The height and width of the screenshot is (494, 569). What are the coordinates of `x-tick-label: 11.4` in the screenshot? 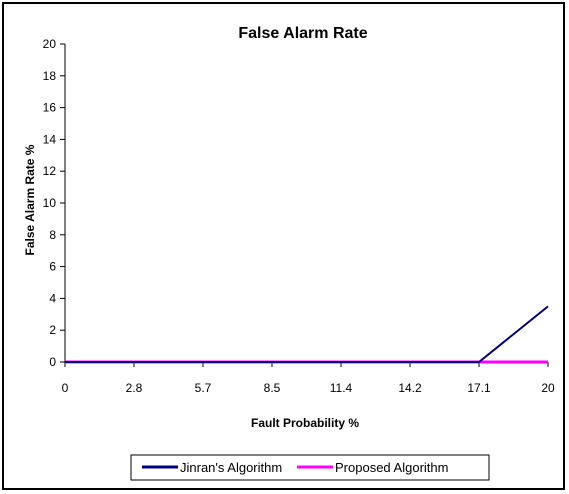 It's located at (341, 388).